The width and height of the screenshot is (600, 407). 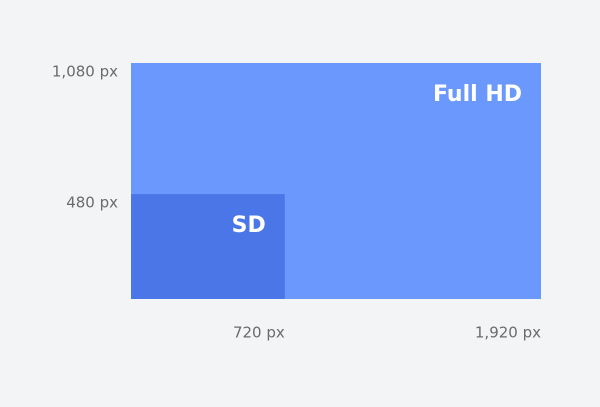 I want to click on resolution-box, so click(x=208, y=246).